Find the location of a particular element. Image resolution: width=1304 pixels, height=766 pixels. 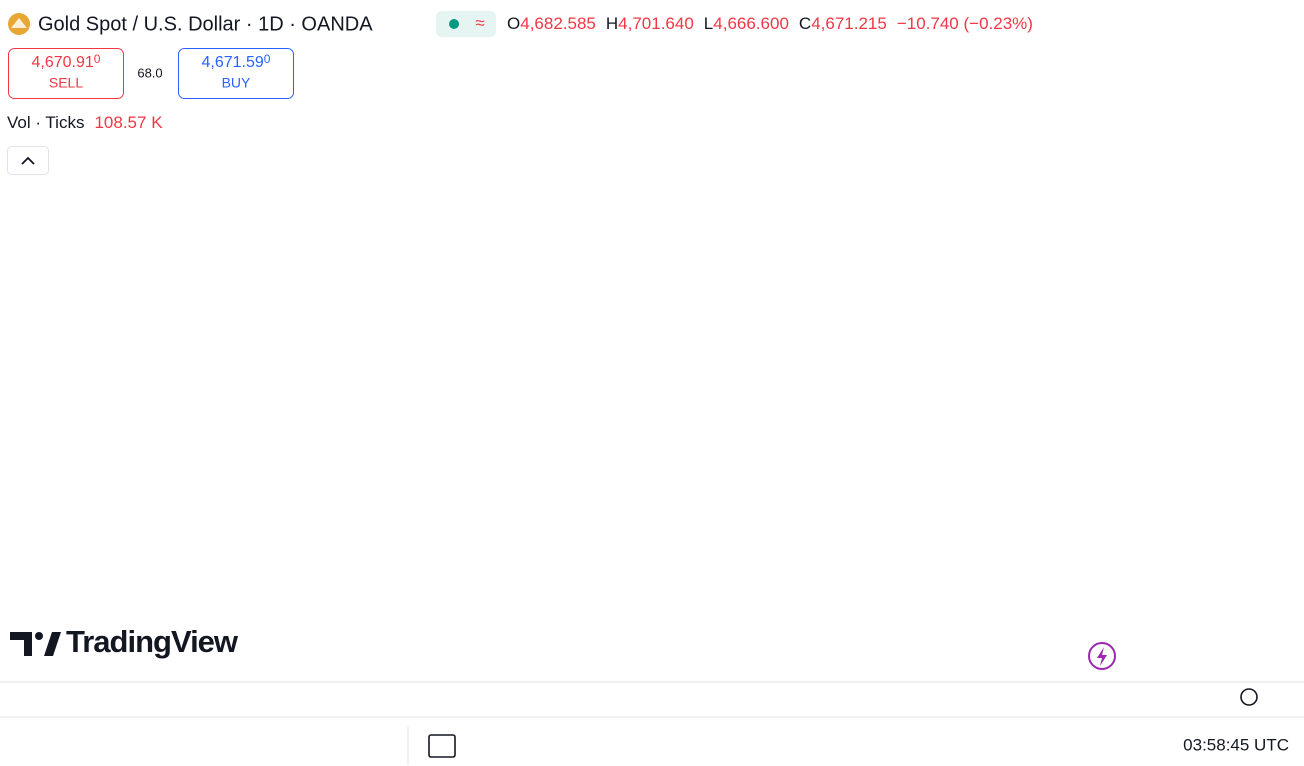

sell-price-small: 0 is located at coordinates (97, 59).